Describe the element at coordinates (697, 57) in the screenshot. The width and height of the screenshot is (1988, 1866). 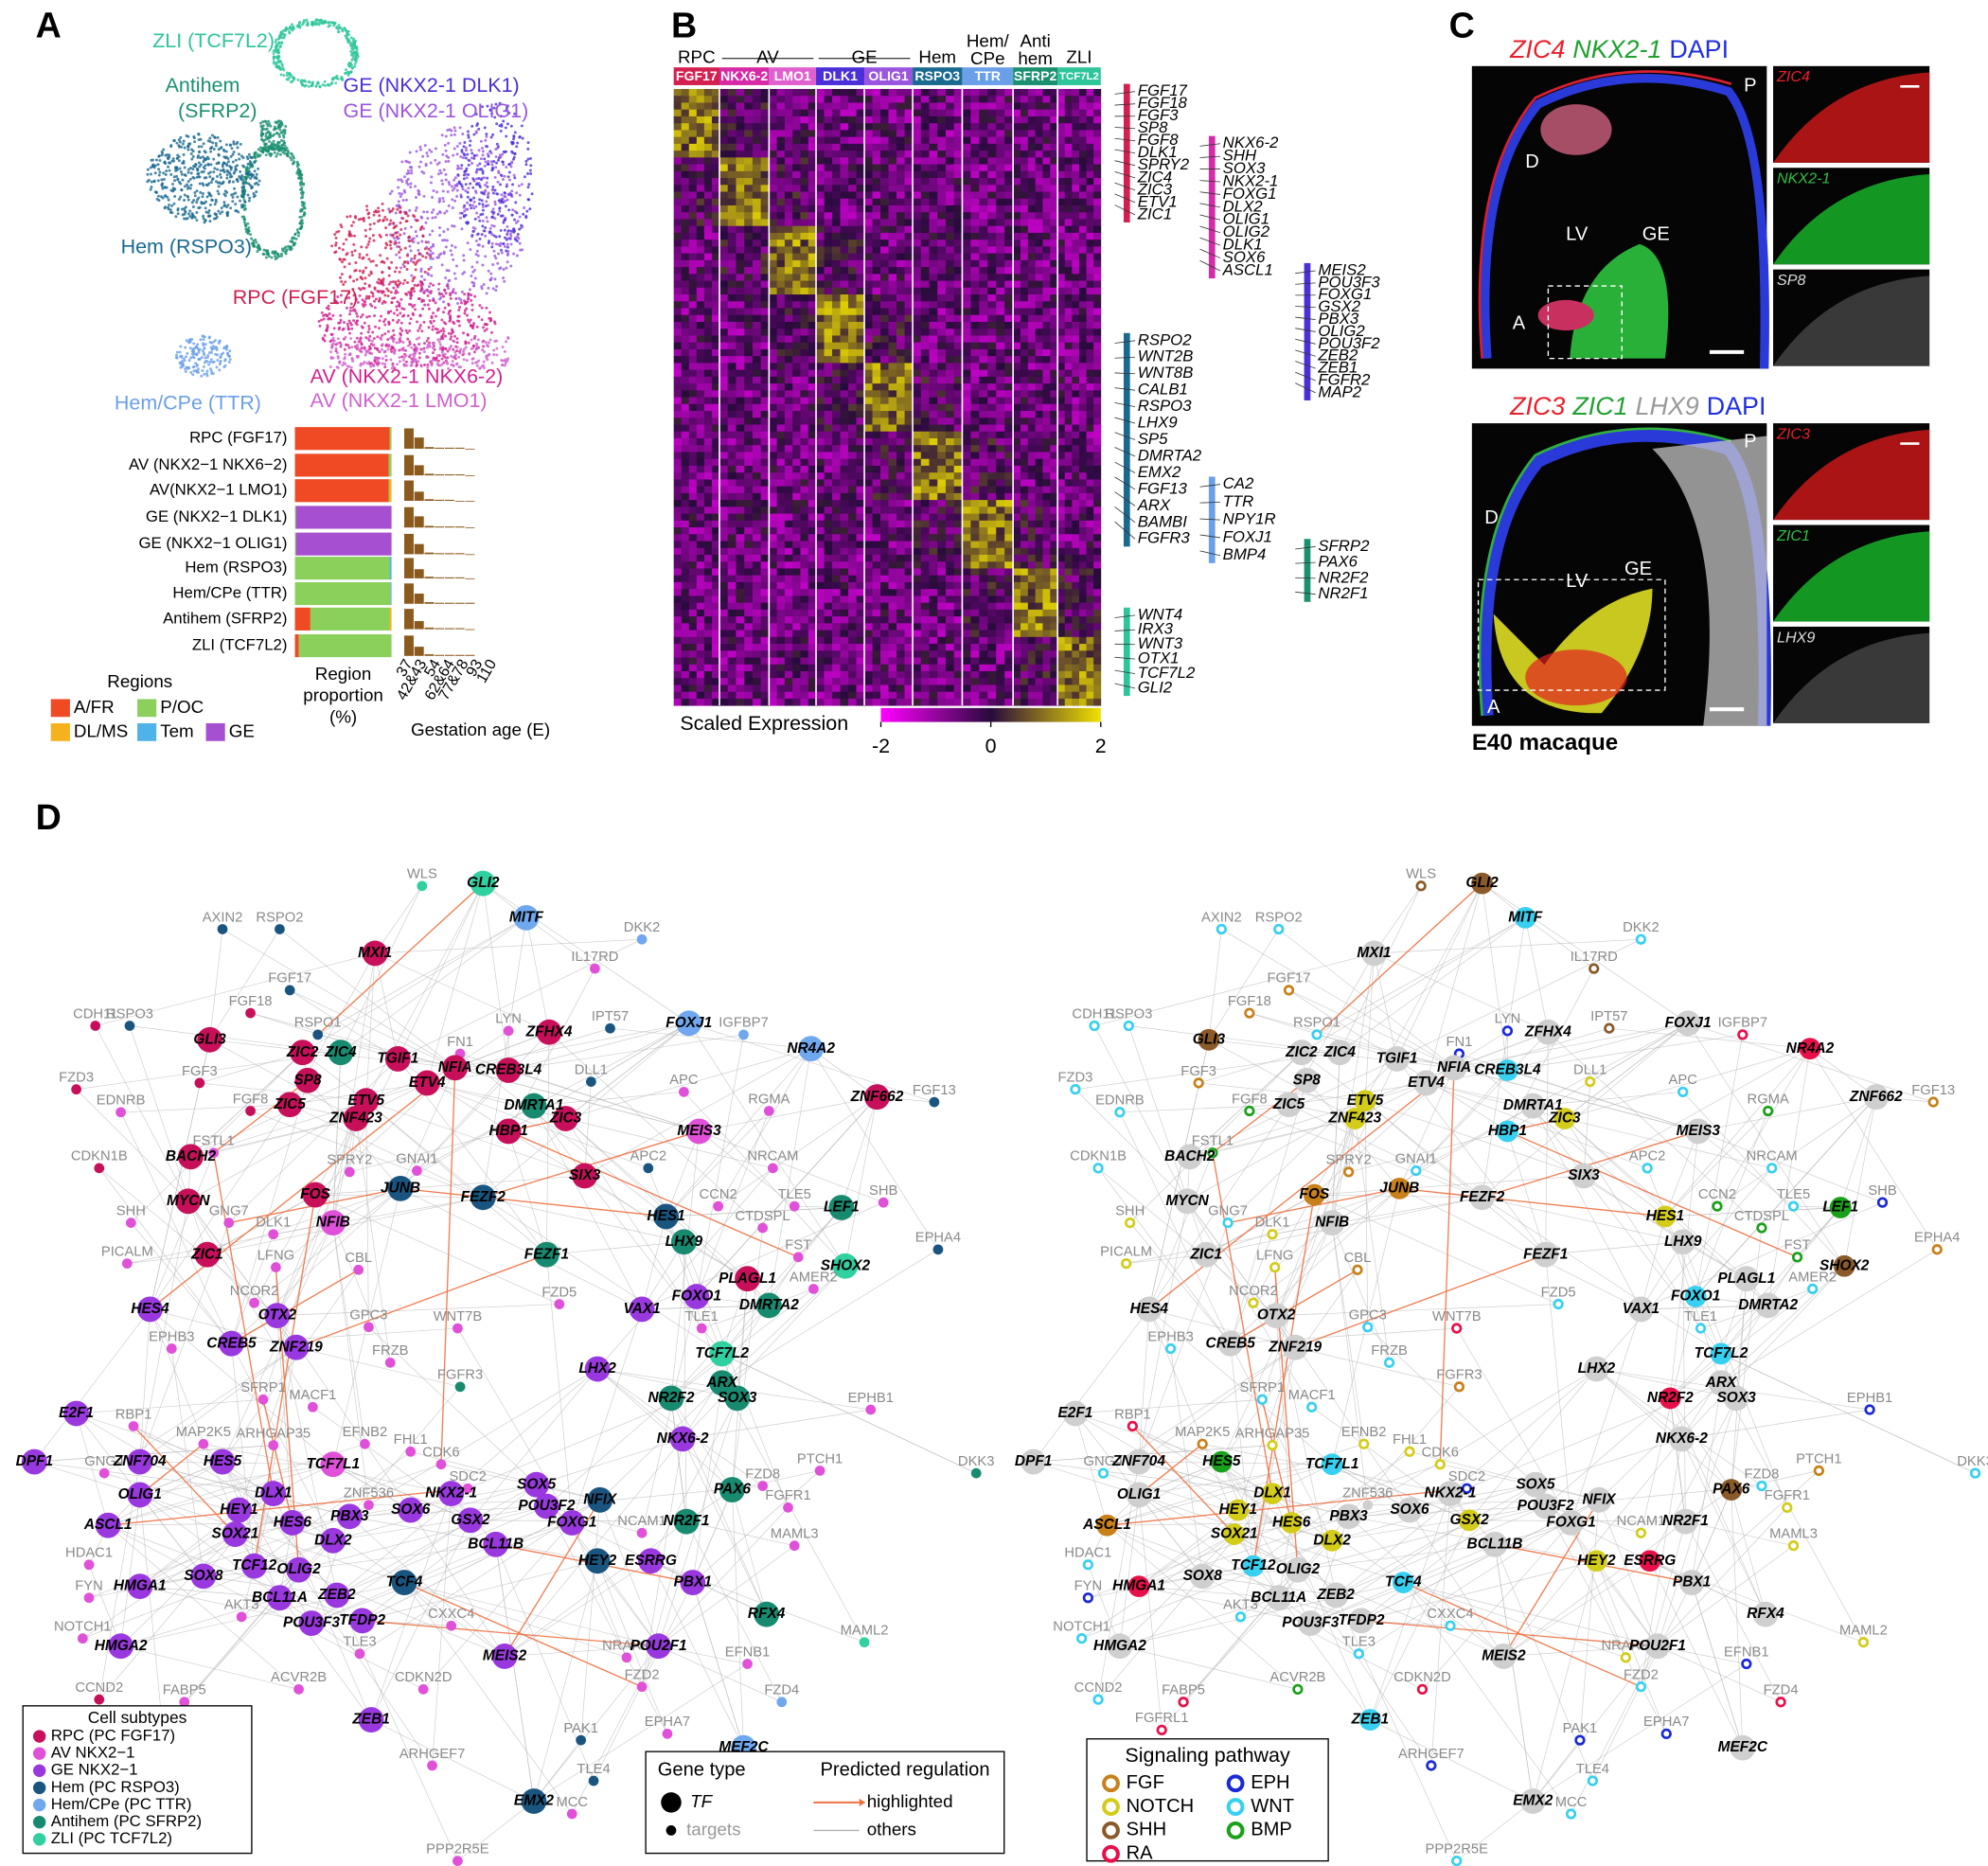
I see `group-header: RPC` at that location.